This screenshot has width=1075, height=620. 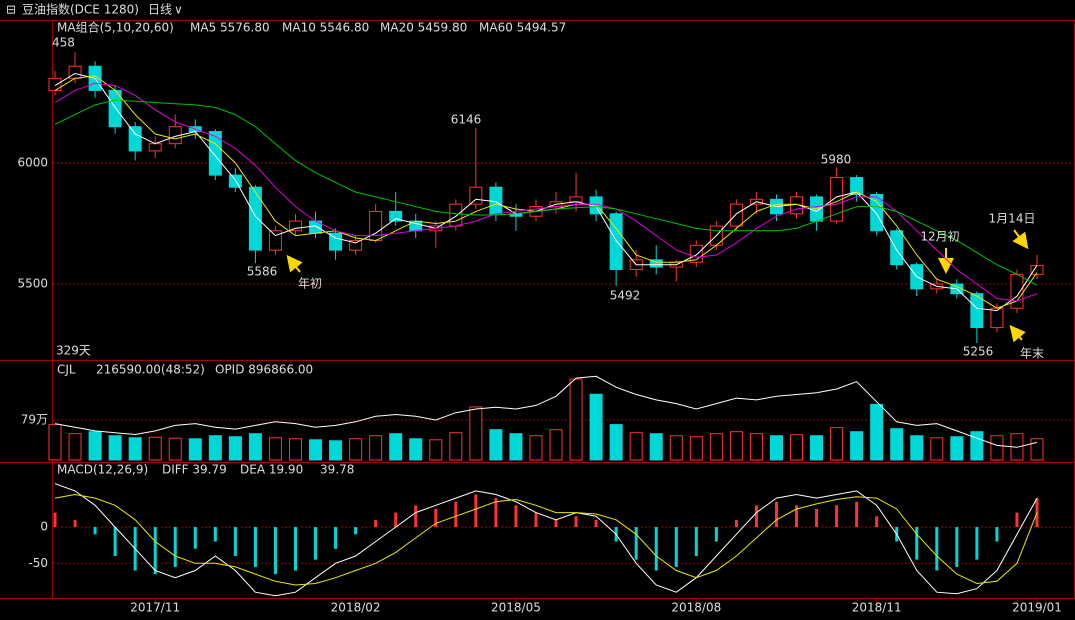 What do you see at coordinates (73, 351) in the screenshot?
I see `note: 329天` at bounding box center [73, 351].